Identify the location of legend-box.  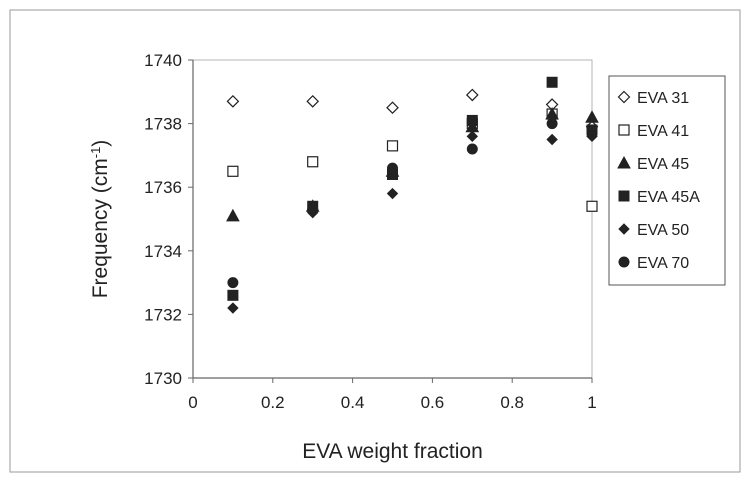
(667, 180).